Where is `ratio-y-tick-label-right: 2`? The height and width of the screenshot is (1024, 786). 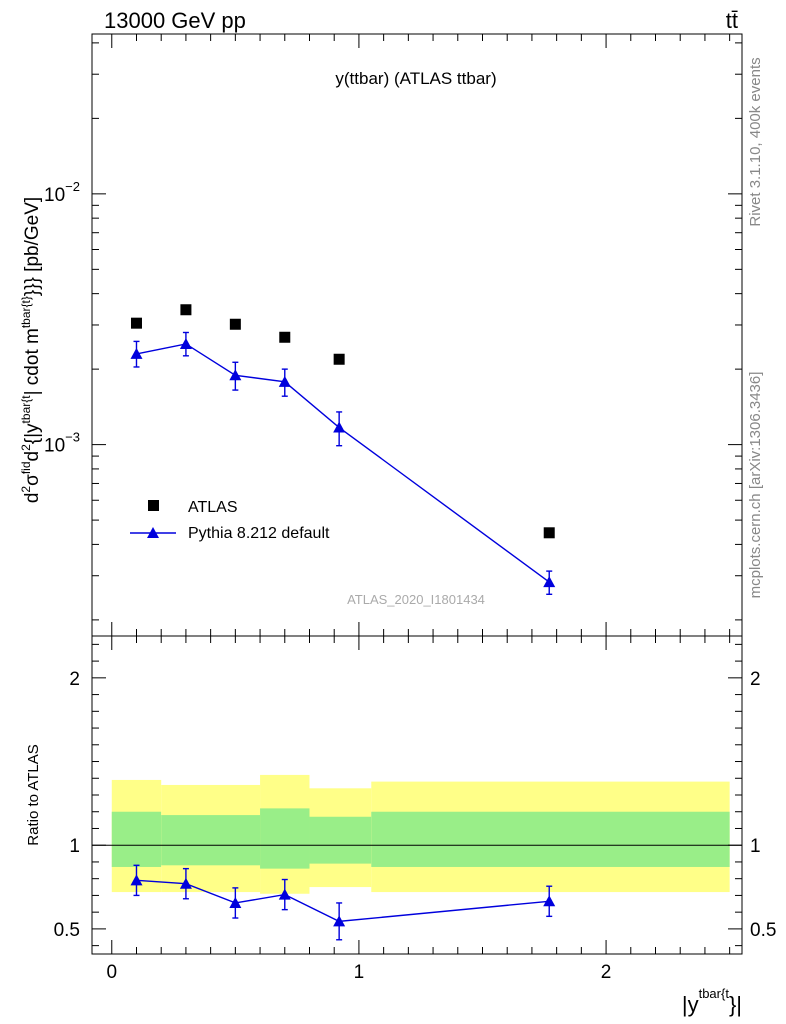
ratio-y-tick-label-right: 2 is located at coordinates (755, 679).